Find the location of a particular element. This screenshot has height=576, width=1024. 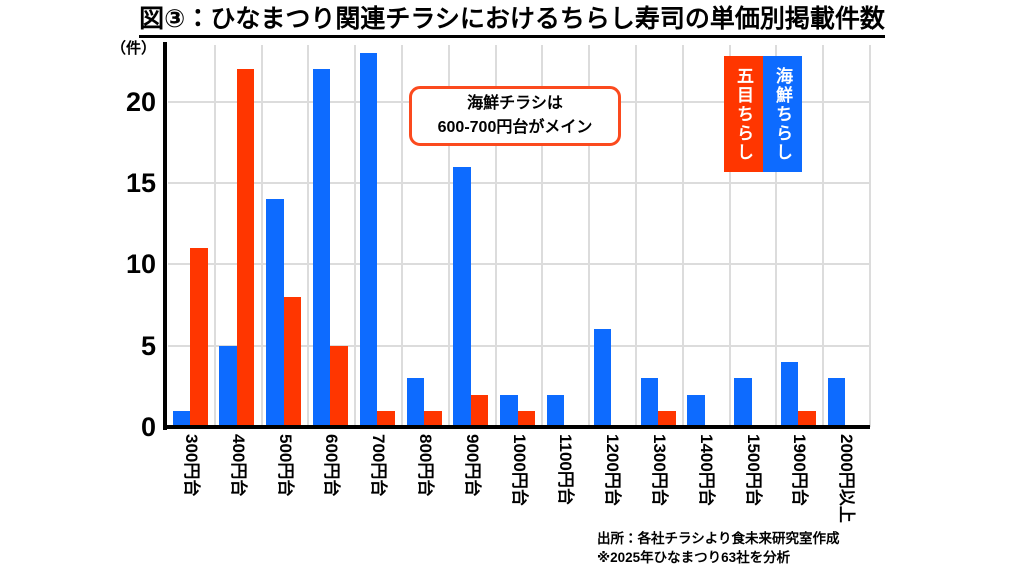

x-tick-label: 500円台 is located at coordinates (285, 465).